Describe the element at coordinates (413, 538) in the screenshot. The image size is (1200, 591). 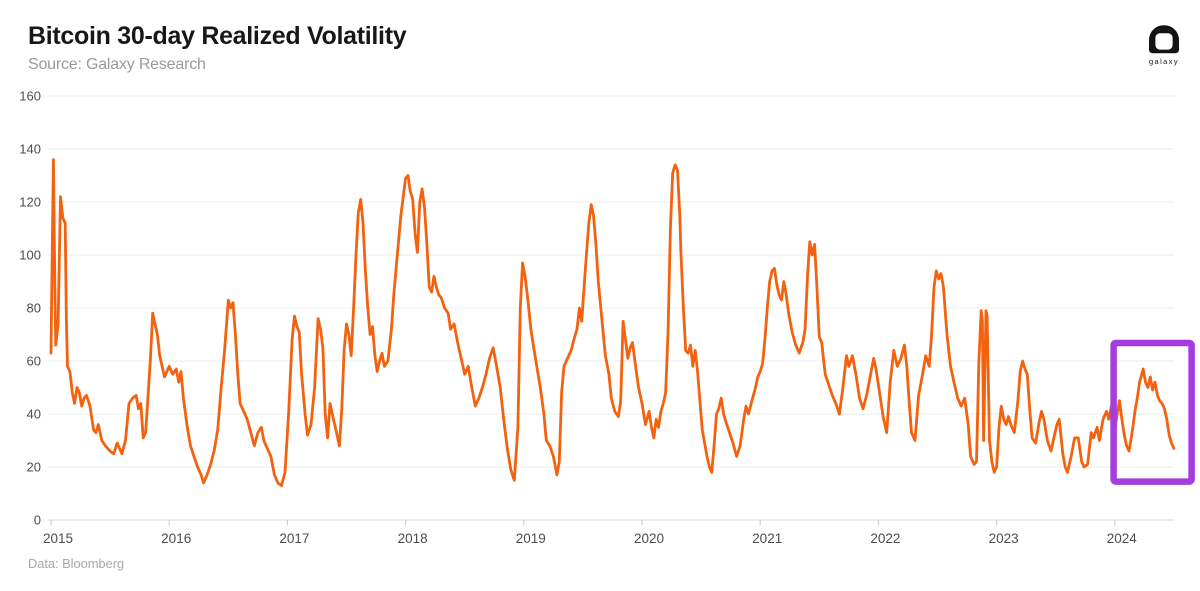
I see `x-axis-tick-label: 2018` at that location.